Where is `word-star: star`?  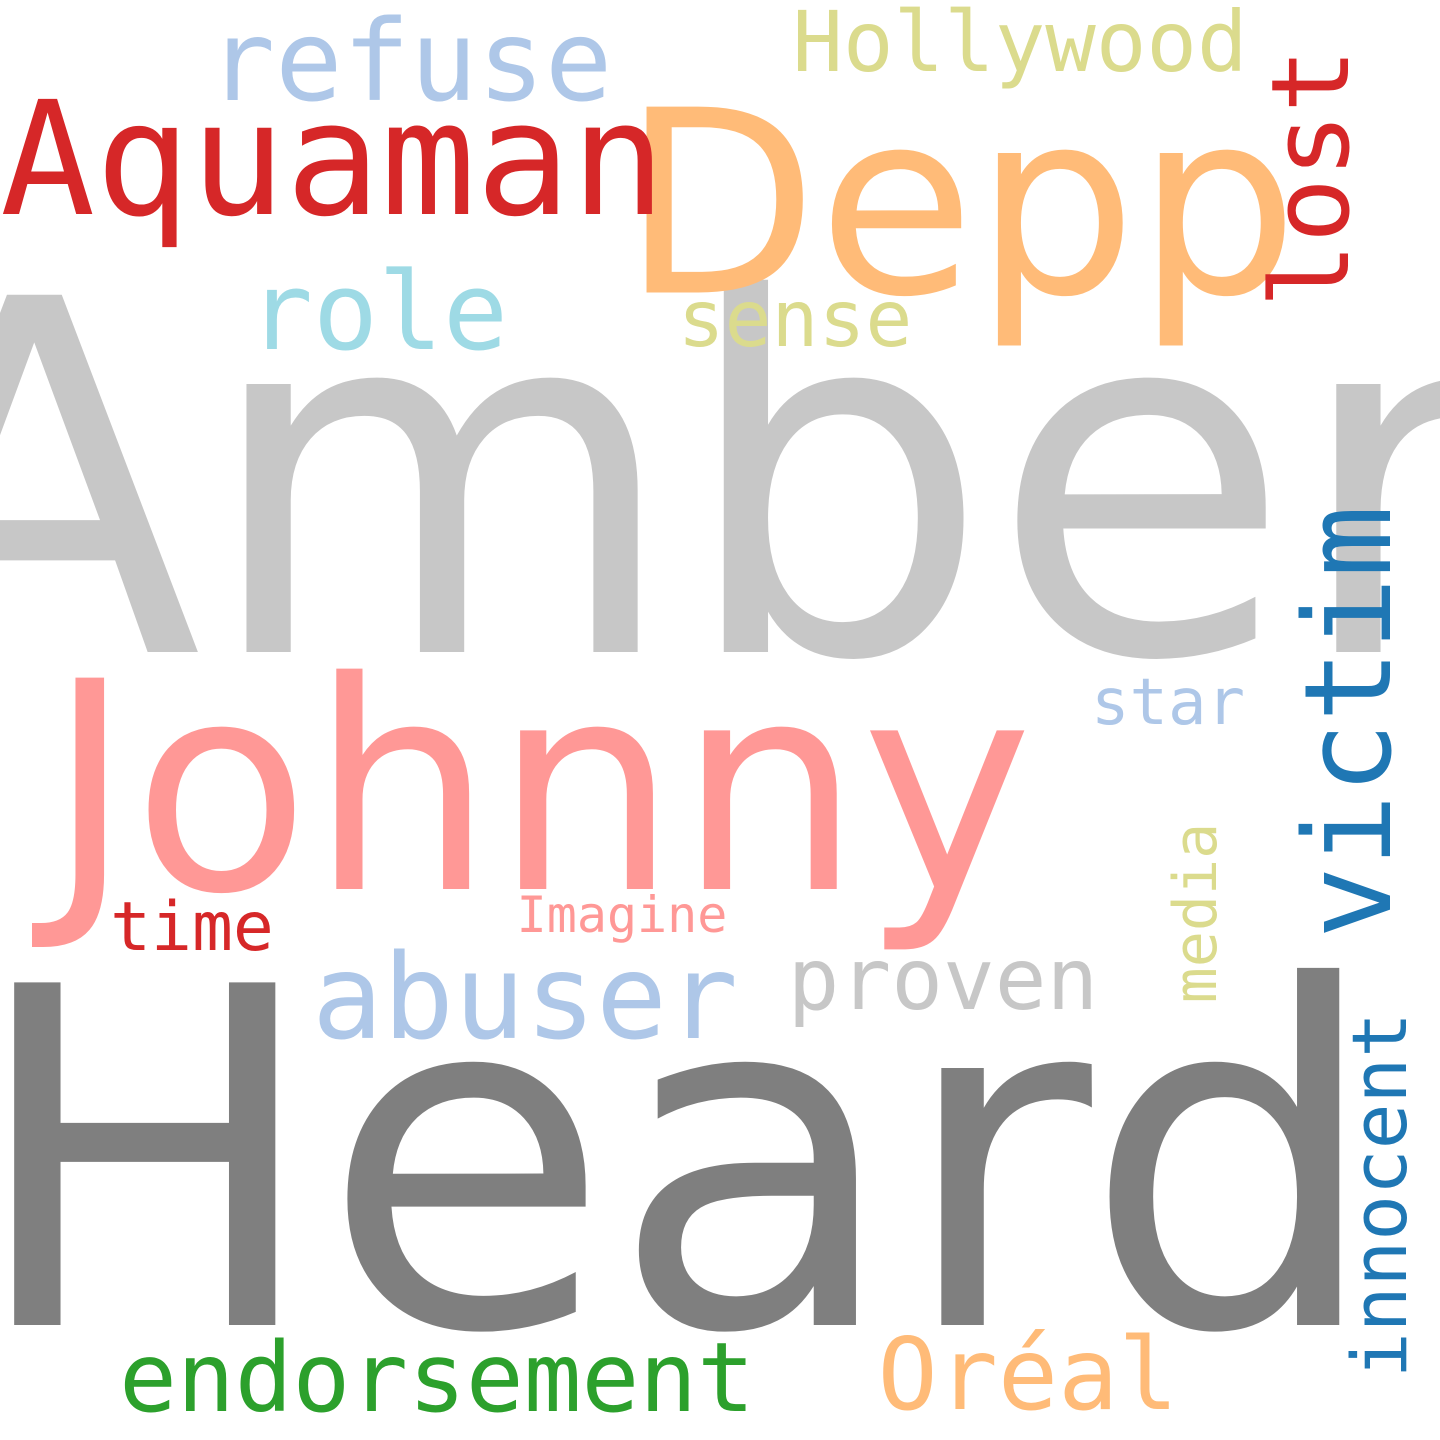
word-star: star is located at coordinates (1168, 703).